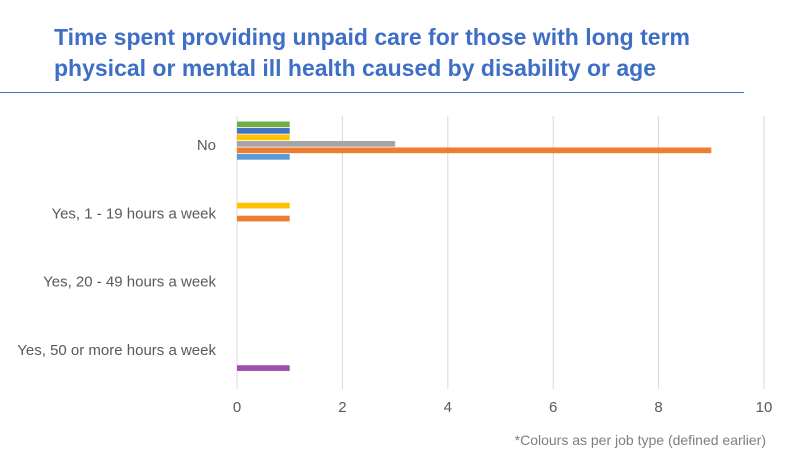  I want to click on x-tick-label: 10, so click(764, 407).